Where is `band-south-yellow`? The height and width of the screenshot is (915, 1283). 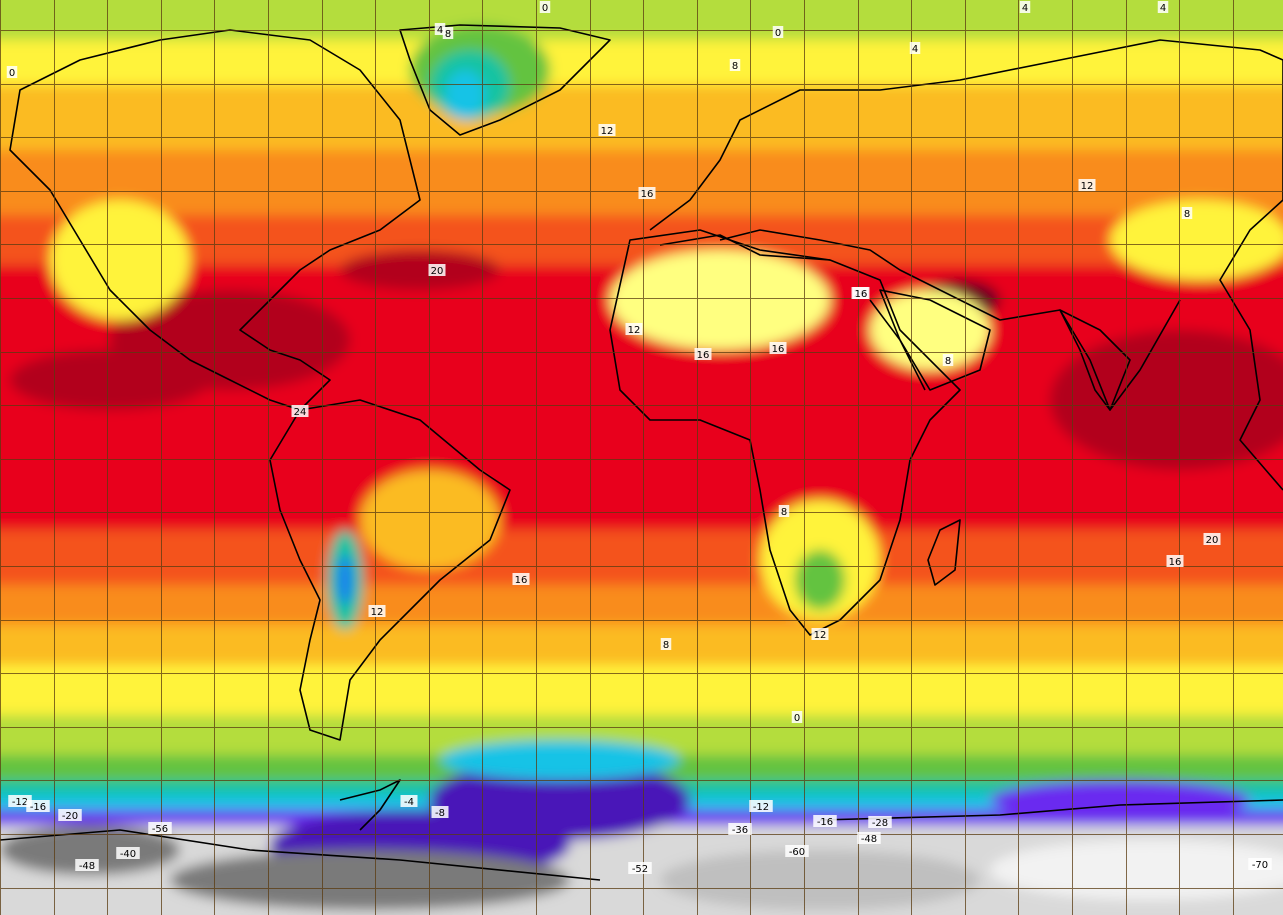
band-south-yellow is located at coordinates (641, 692).